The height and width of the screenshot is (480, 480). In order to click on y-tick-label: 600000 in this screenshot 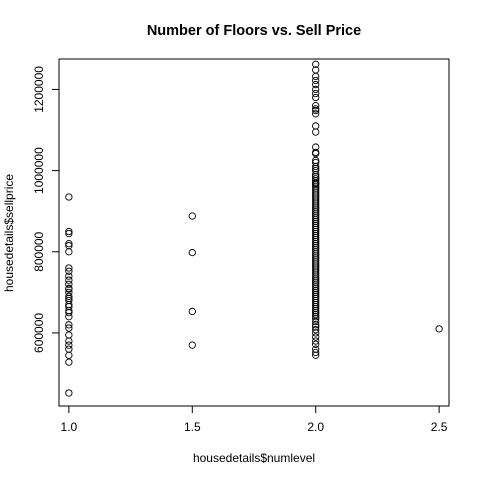, I will do `click(39, 333)`.